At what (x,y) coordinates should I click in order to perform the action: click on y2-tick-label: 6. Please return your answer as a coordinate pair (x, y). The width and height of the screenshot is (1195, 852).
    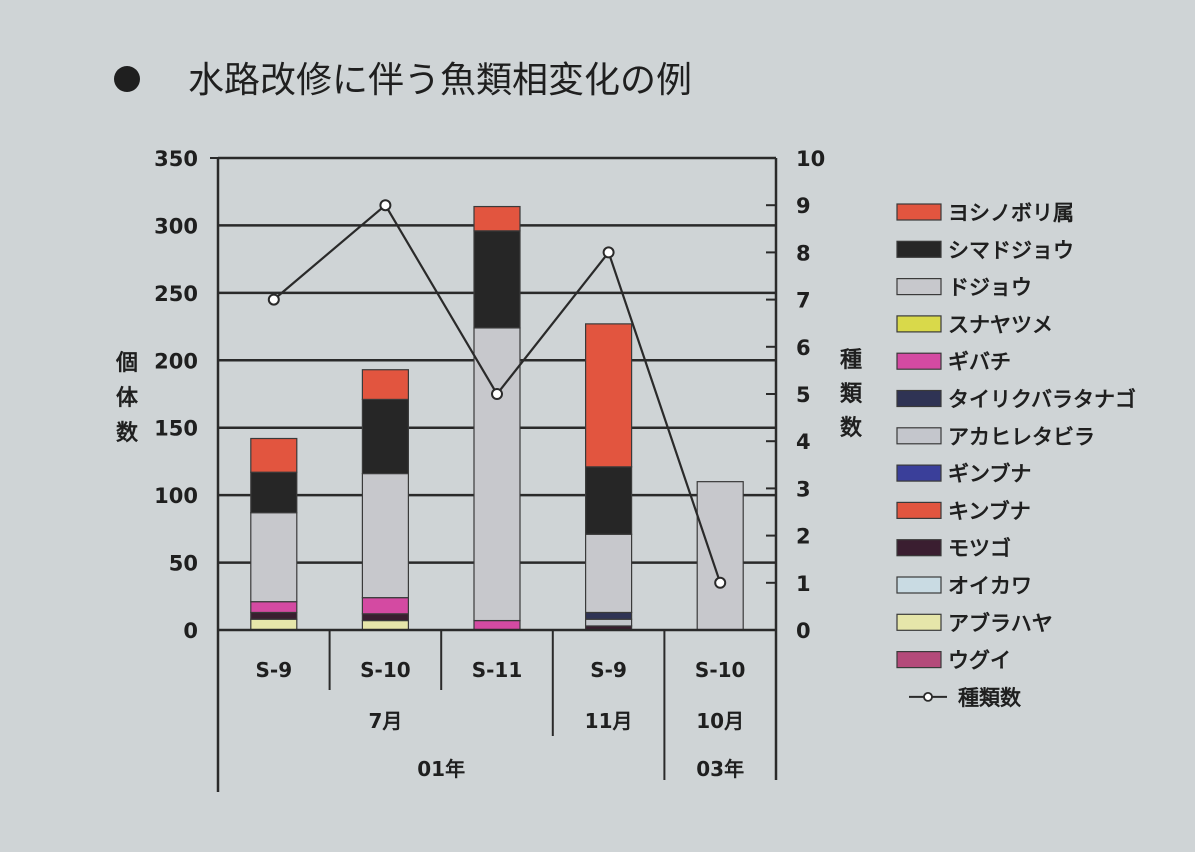
    Looking at the image, I should click on (803, 348).